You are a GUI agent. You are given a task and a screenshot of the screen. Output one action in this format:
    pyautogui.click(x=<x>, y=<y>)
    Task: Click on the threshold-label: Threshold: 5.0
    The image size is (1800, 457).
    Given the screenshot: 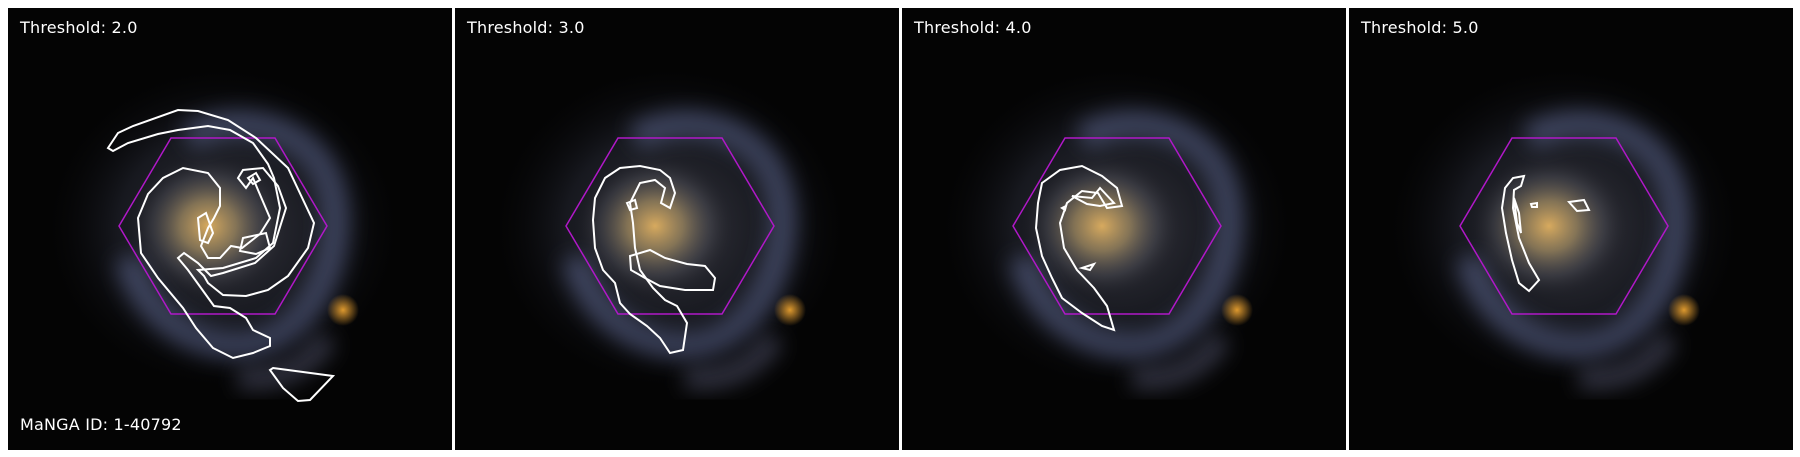 What is the action you would take?
    pyautogui.click(x=1420, y=27)
    